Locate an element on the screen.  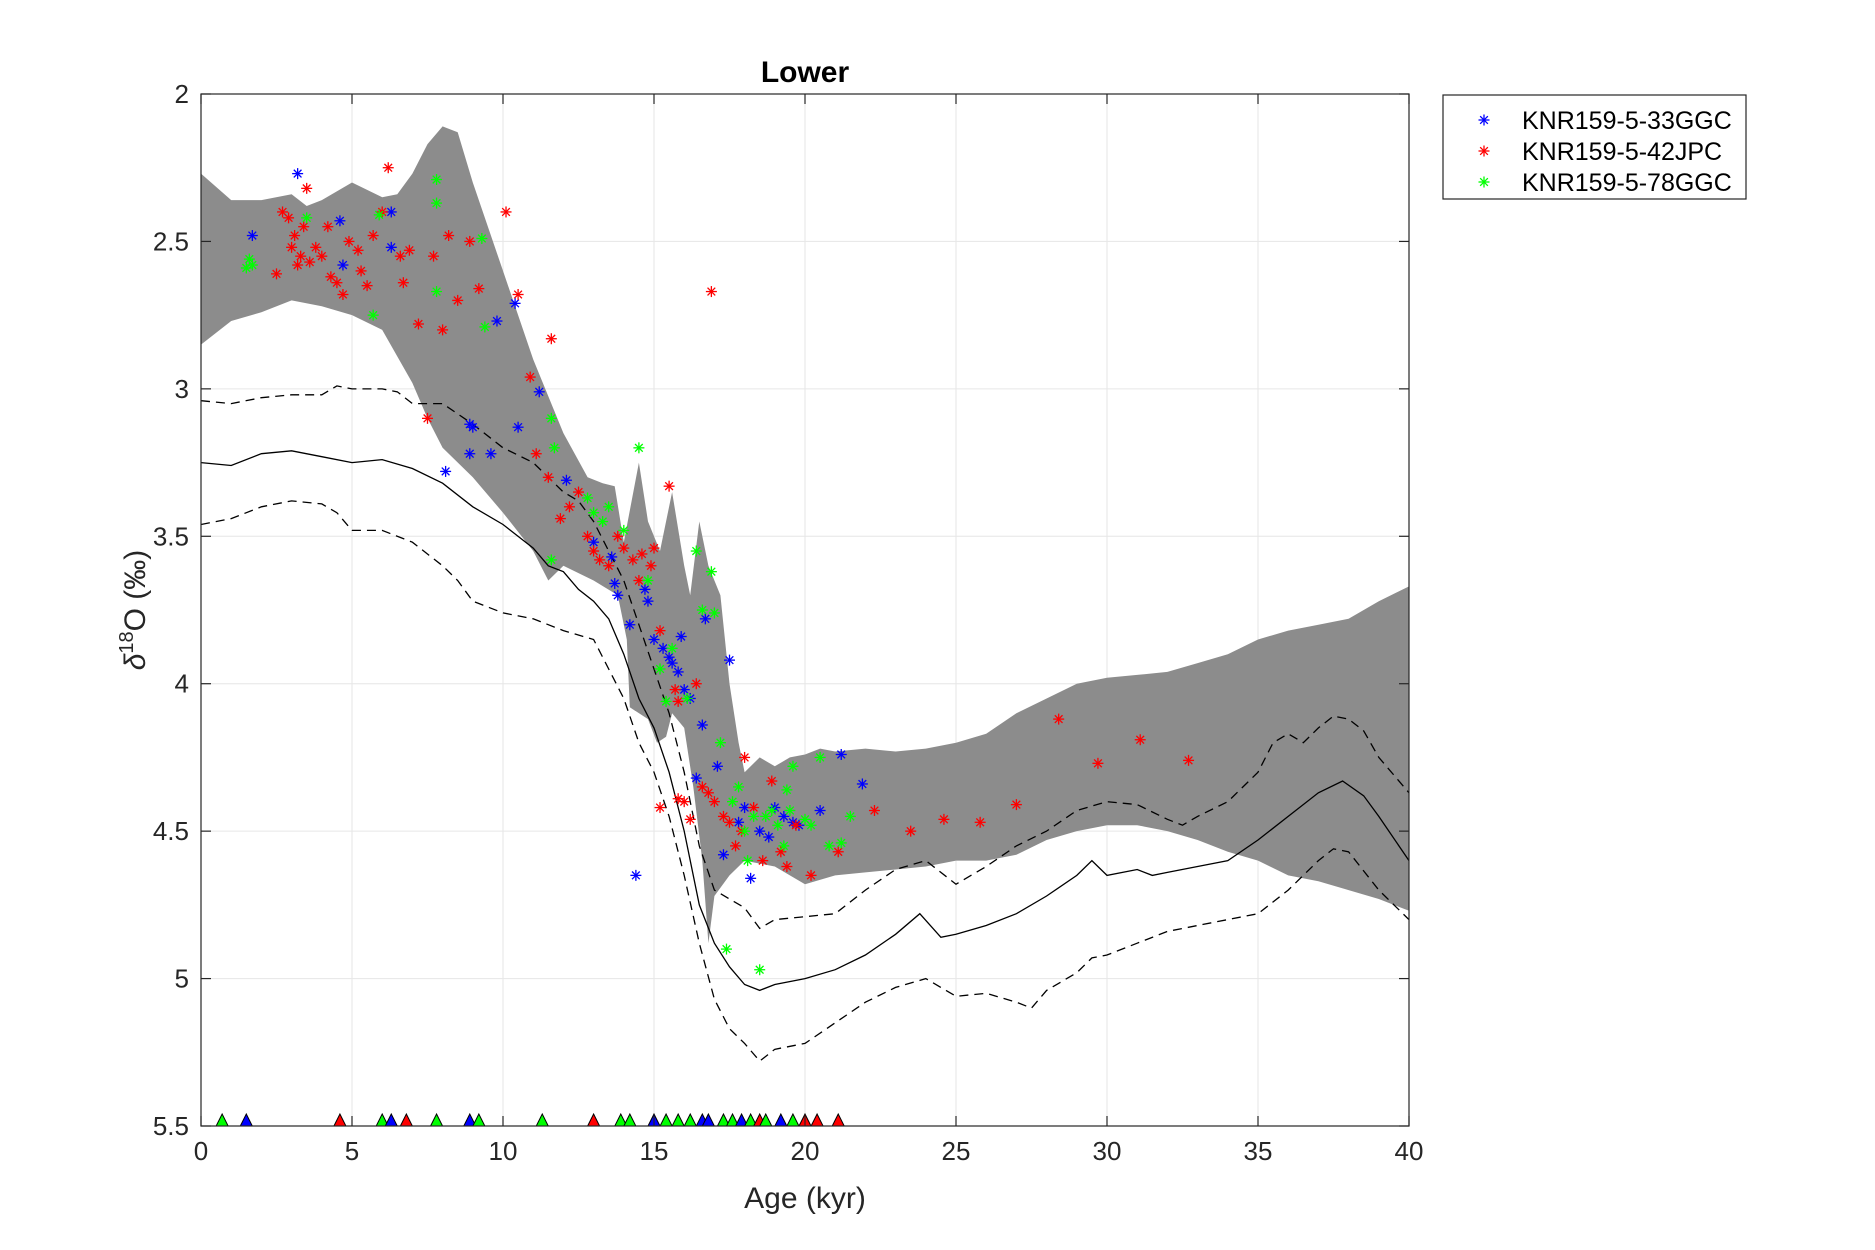
x-axis-label: Age (kyr) is located at coordinates (805, 1198).